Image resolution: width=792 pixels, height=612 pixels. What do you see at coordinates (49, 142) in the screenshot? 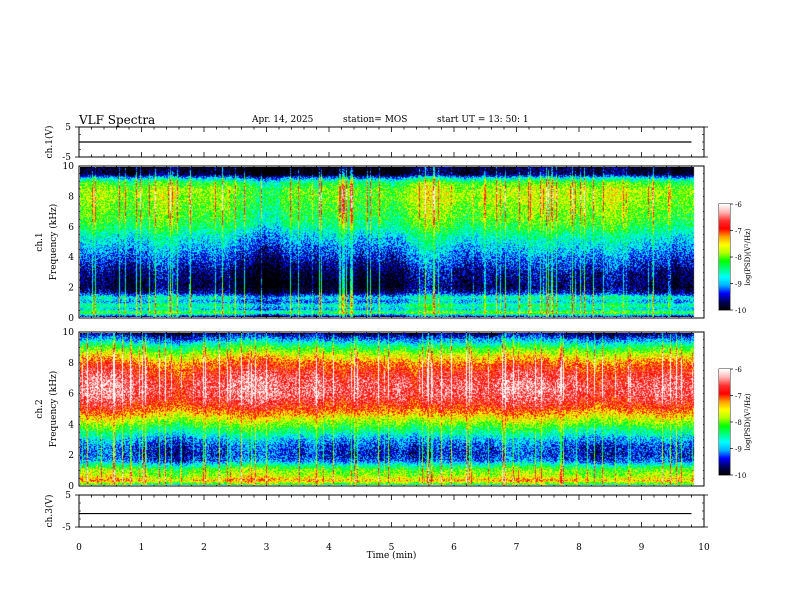
I see `ch1-waveform-ylabel: ch.1(V)` at bounding box center [49, 142].